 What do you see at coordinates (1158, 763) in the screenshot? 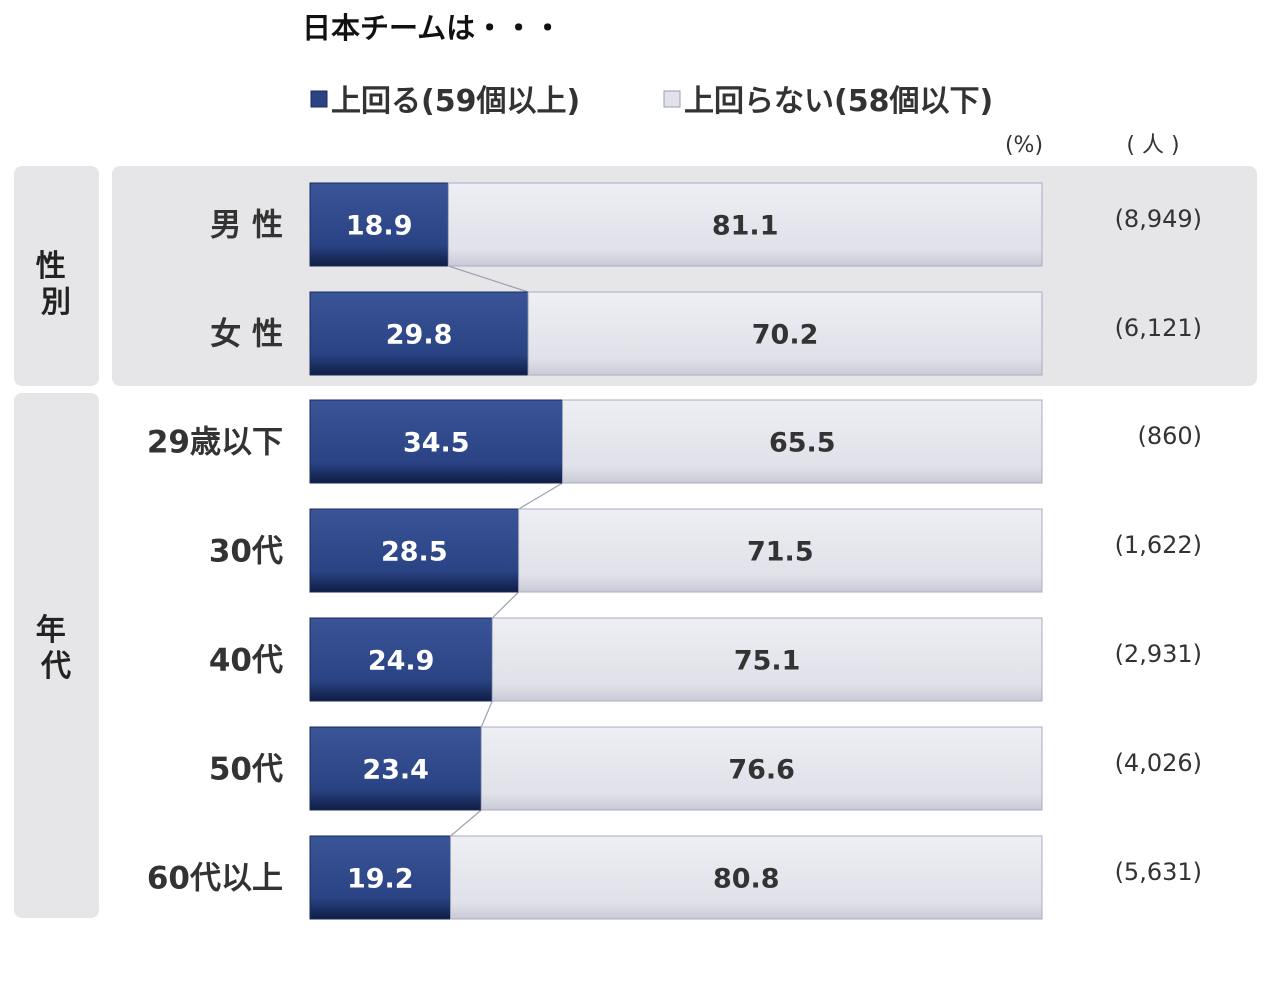
I see `sample-count: (4,026)` at bounding box center [1158, 763].